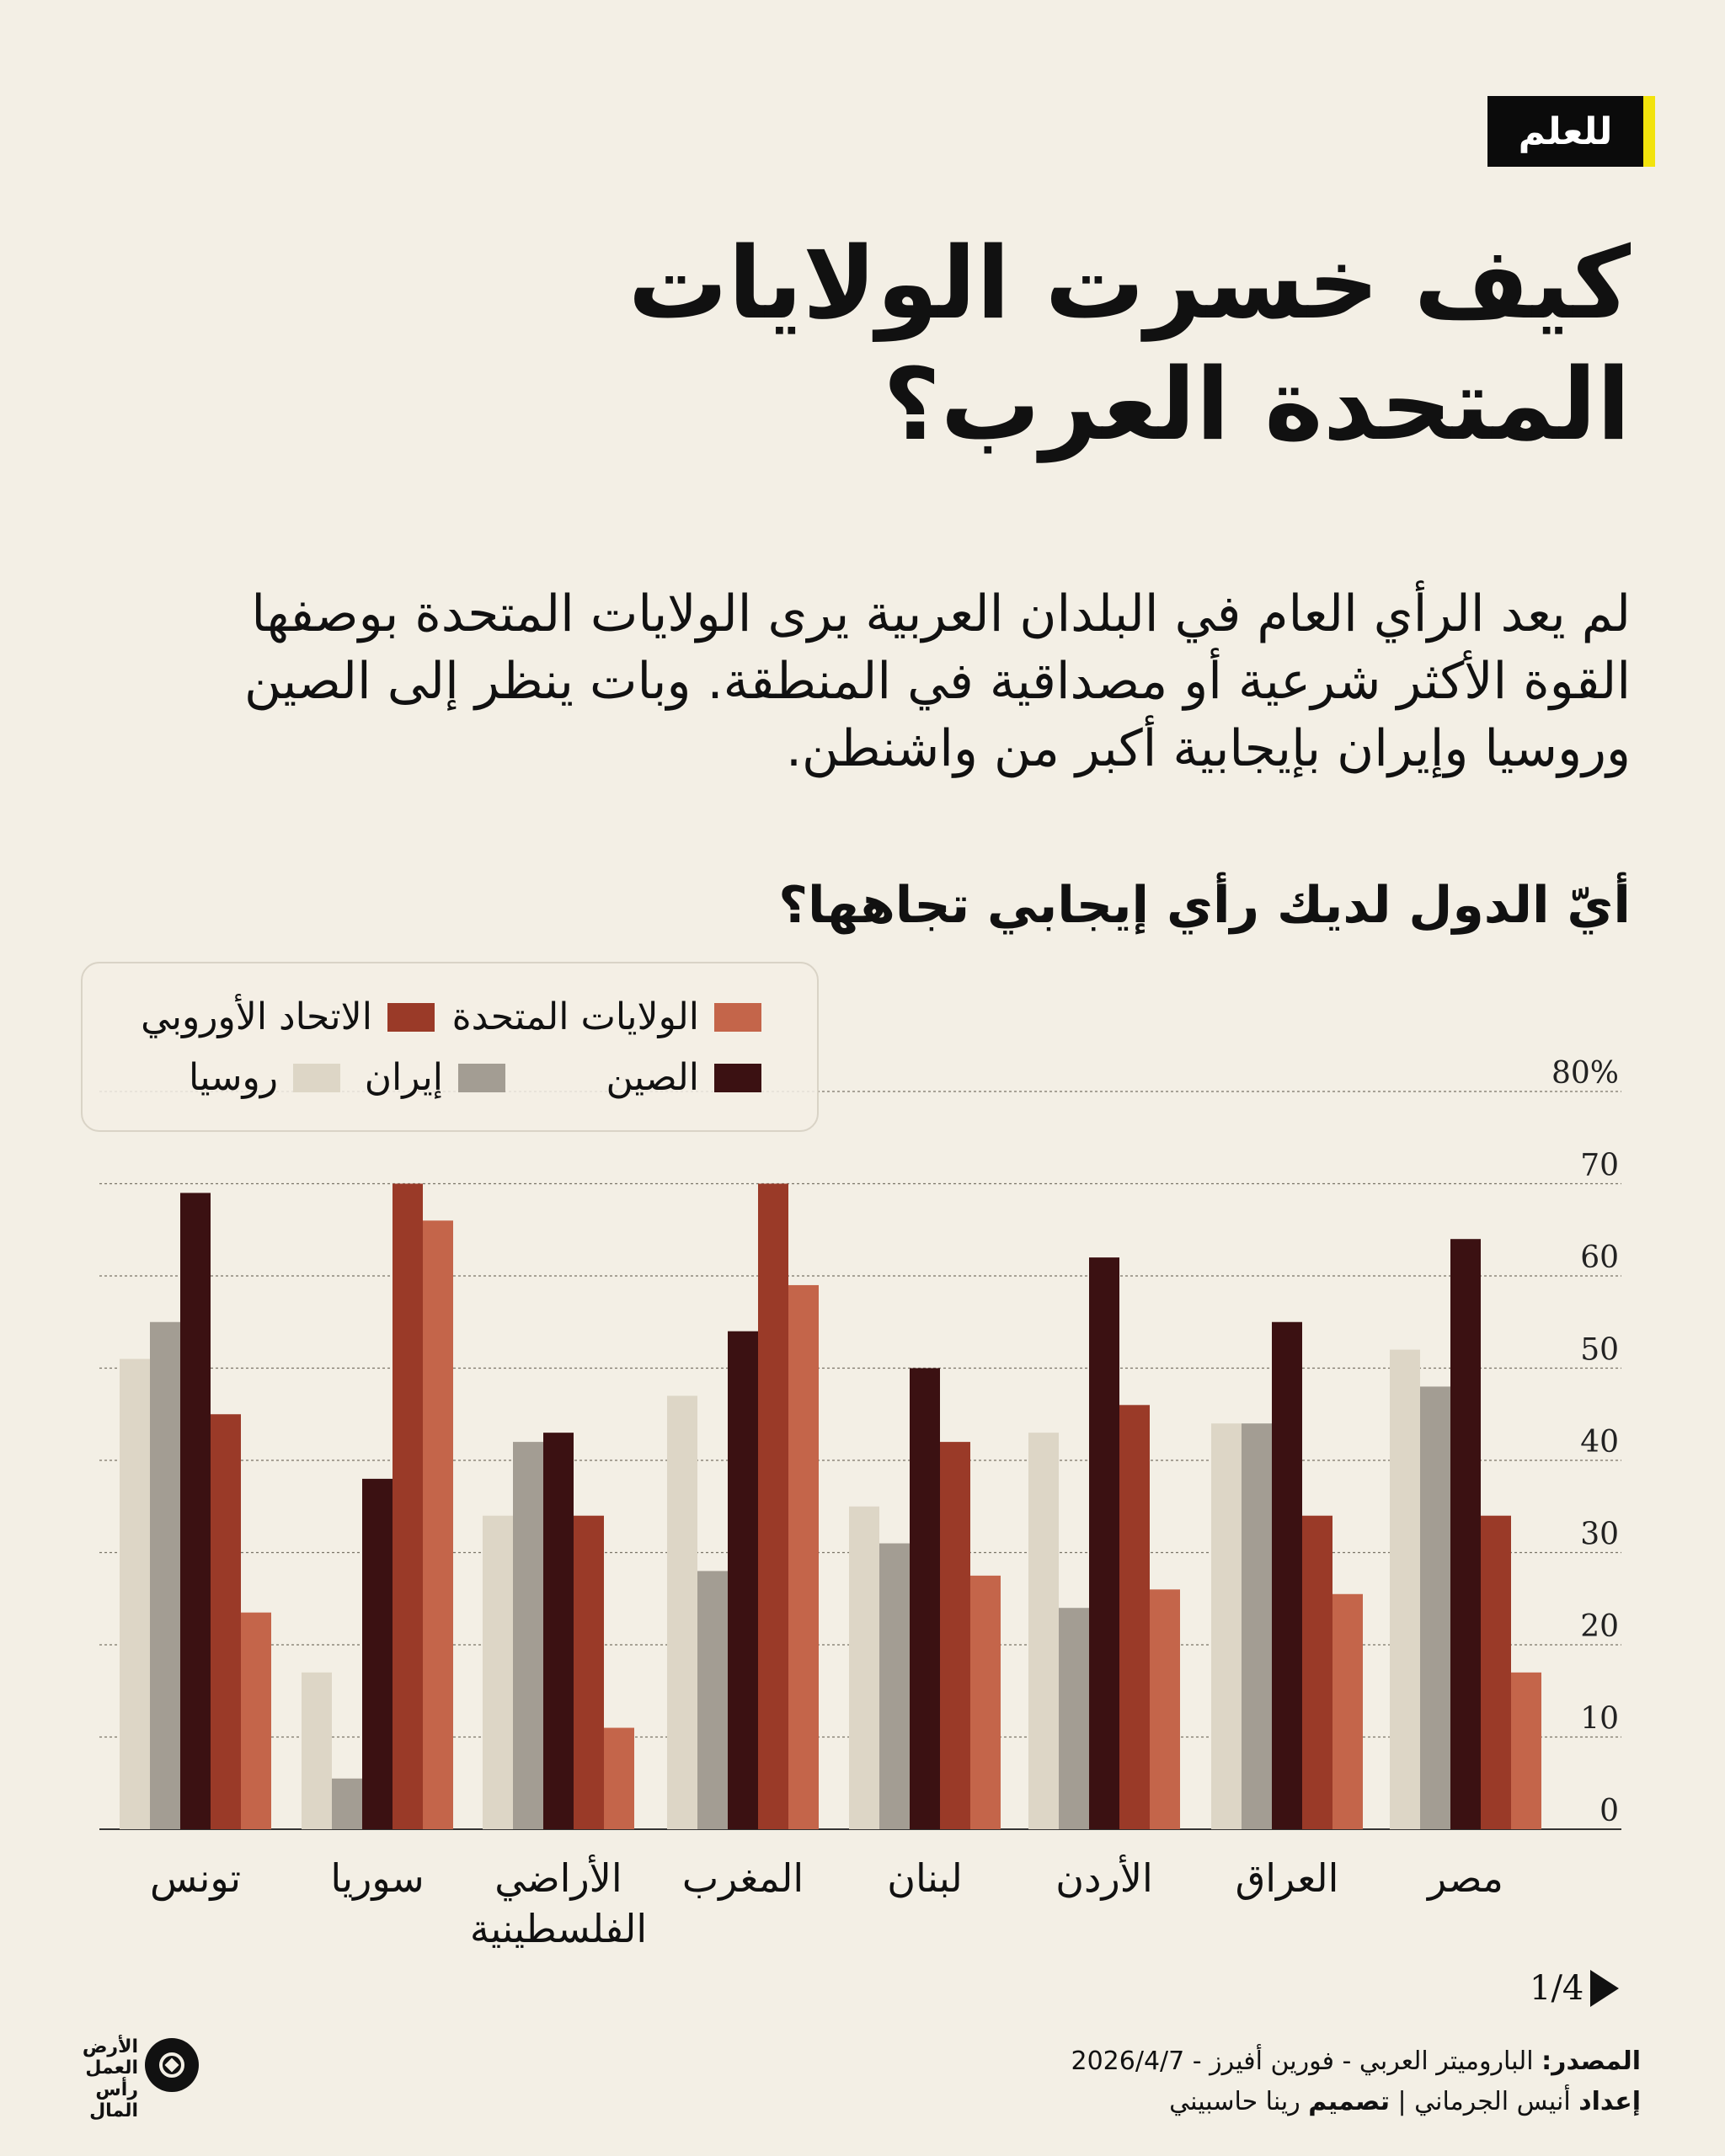  Describe the element at coordinates (1464, 1878) in the screenshot. I see `x-tick-label: مصر` at that location.